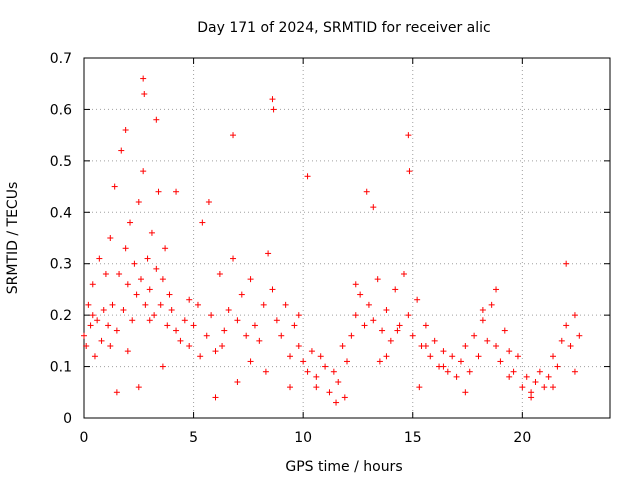 This screenshot has width=640, height=480. What do you see at coordinates (61, 110) in the screenshot?
I see `y-tick-label: 0.6` at bounding box center [61, 110].